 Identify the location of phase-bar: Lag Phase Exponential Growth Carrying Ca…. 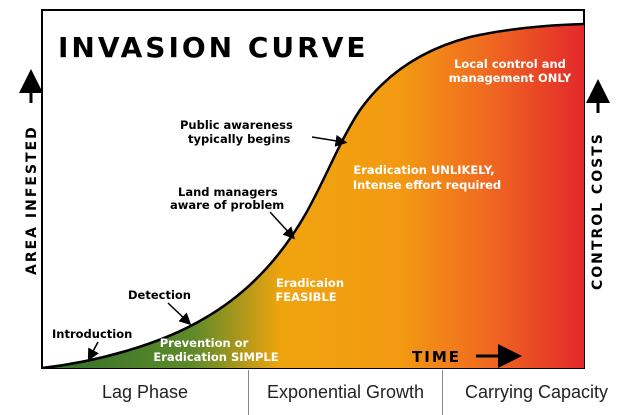
(315, 392).